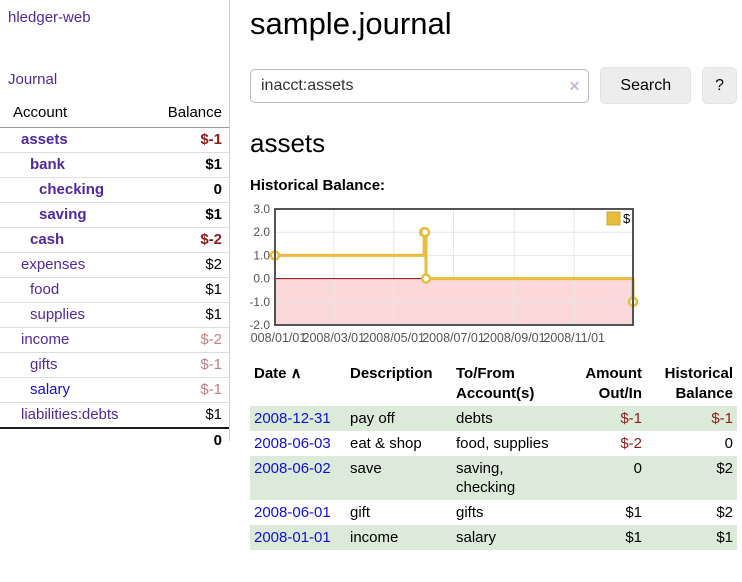  I want to click on account-row: liabilities:debts $1, so click(114, 415).